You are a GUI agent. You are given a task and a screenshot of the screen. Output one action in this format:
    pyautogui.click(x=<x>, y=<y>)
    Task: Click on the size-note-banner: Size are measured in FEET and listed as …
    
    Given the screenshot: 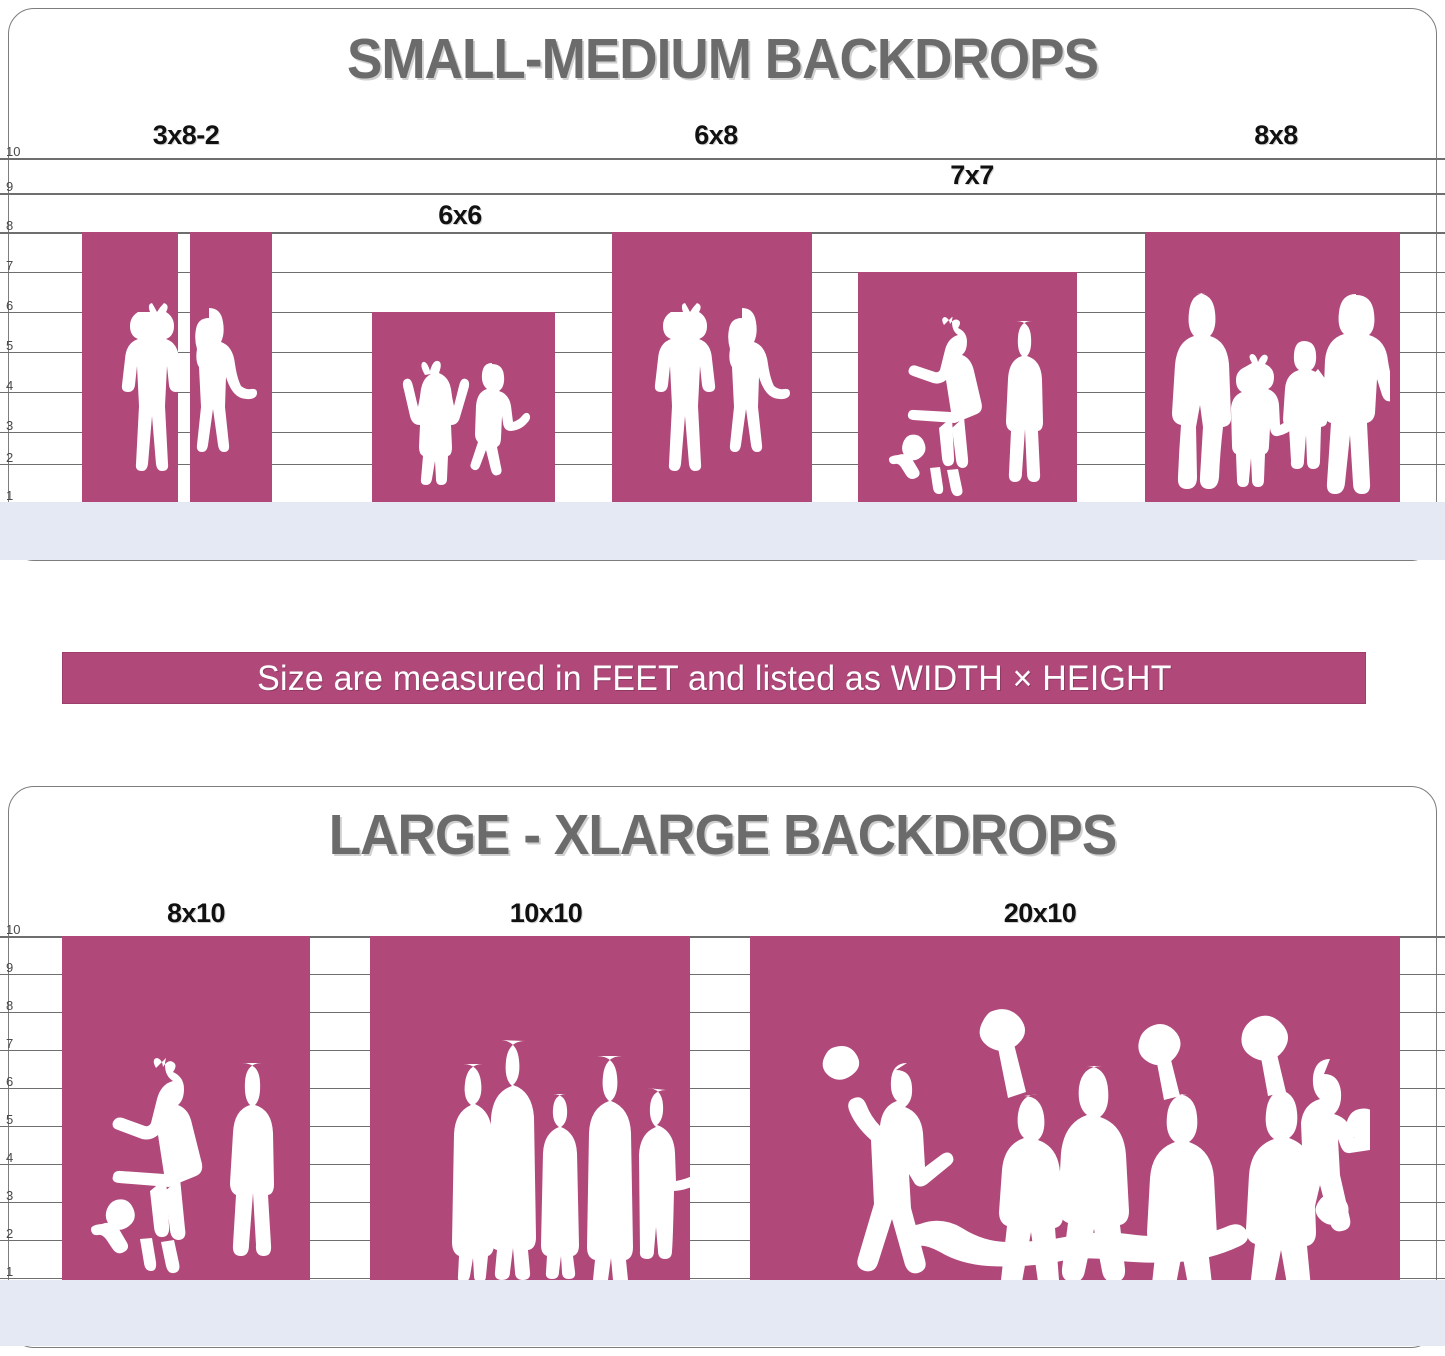 What is the action you would take?
    pyautogui.click(x=714, y=678)
    